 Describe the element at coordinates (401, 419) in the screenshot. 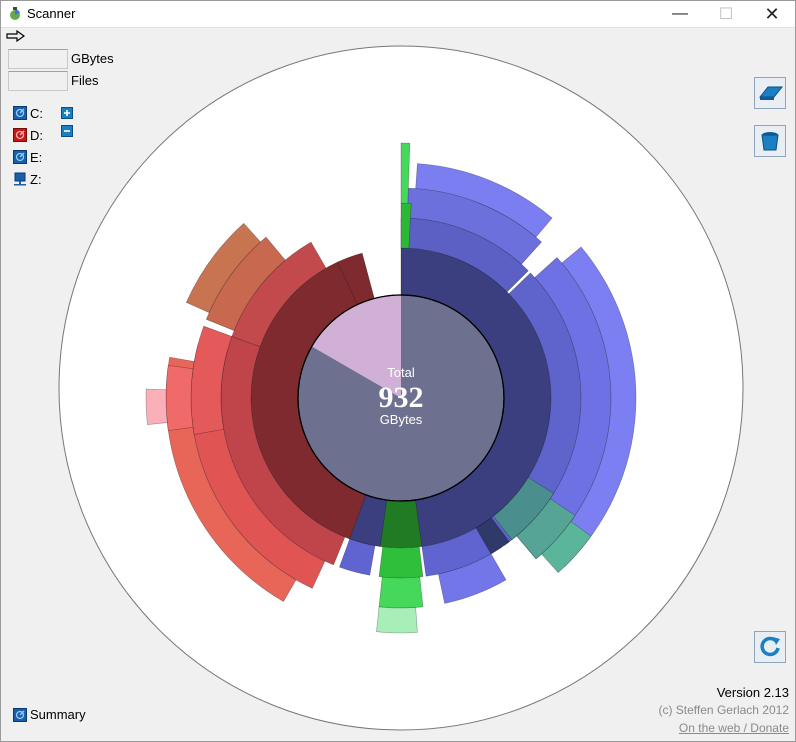

I see `center-unit: GBytes` at that location.